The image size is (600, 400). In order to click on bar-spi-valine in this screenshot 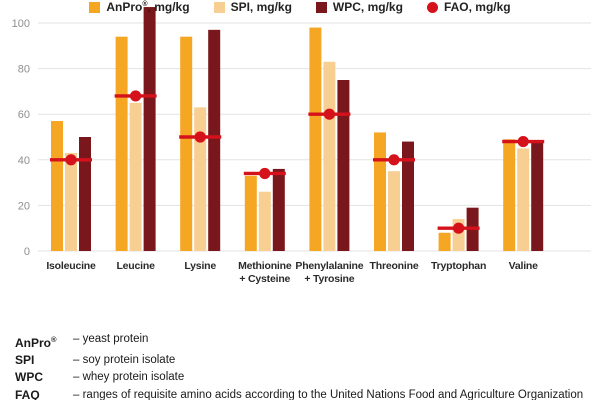, I will do `click(523, 199)`.